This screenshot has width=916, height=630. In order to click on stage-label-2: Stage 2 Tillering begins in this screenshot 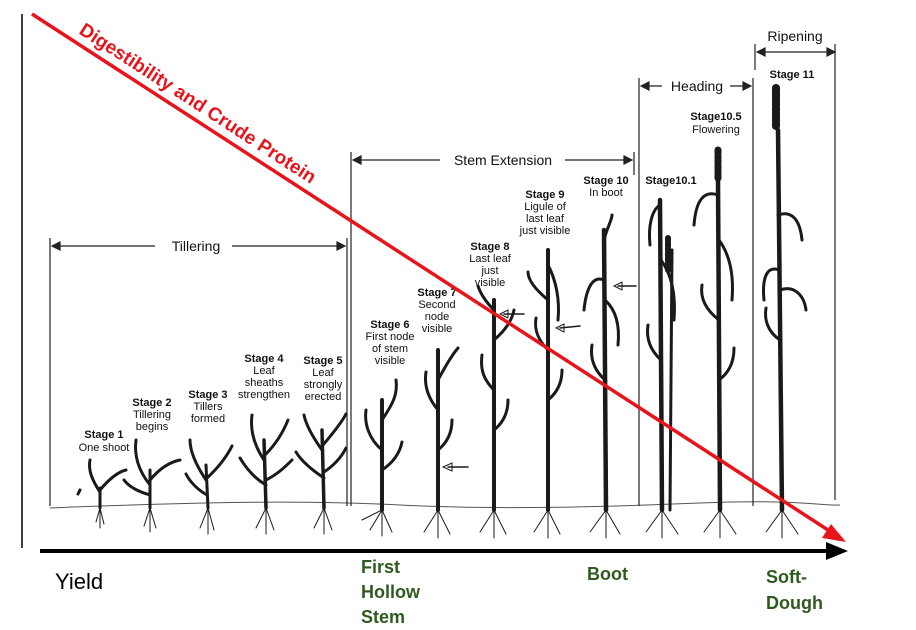, I will do `click(151, 415)`.